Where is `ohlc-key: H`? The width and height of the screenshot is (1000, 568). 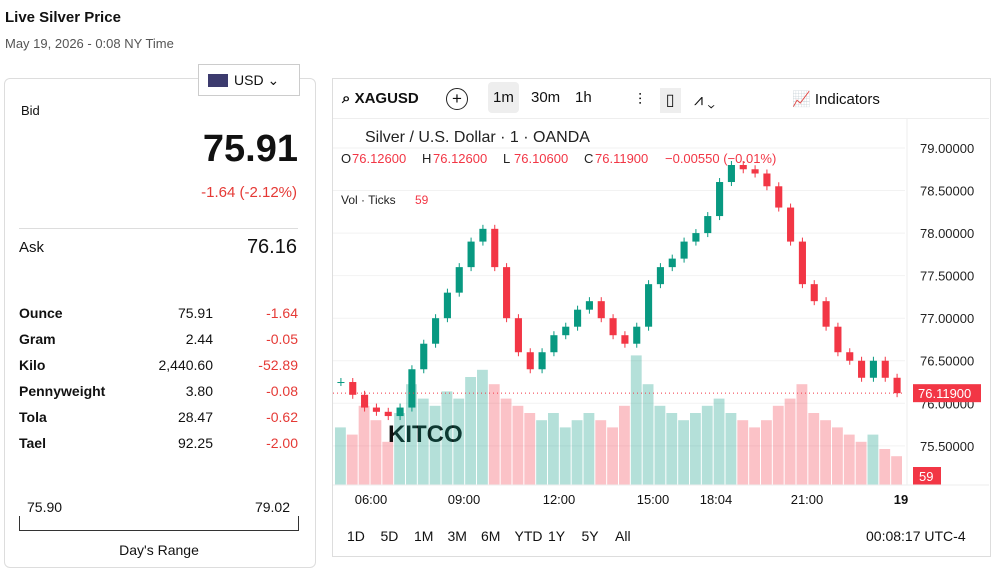 ohlc-key: H is located at coordinates (426, 158).